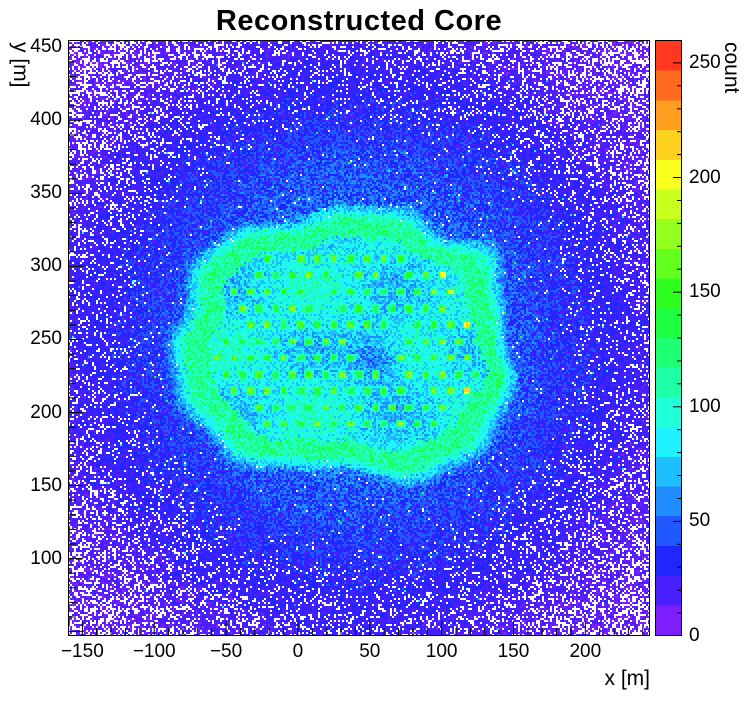 This screenshot has height=722, width=746. I want to click on x-axis-tick-label: −150, so click(82, 651).